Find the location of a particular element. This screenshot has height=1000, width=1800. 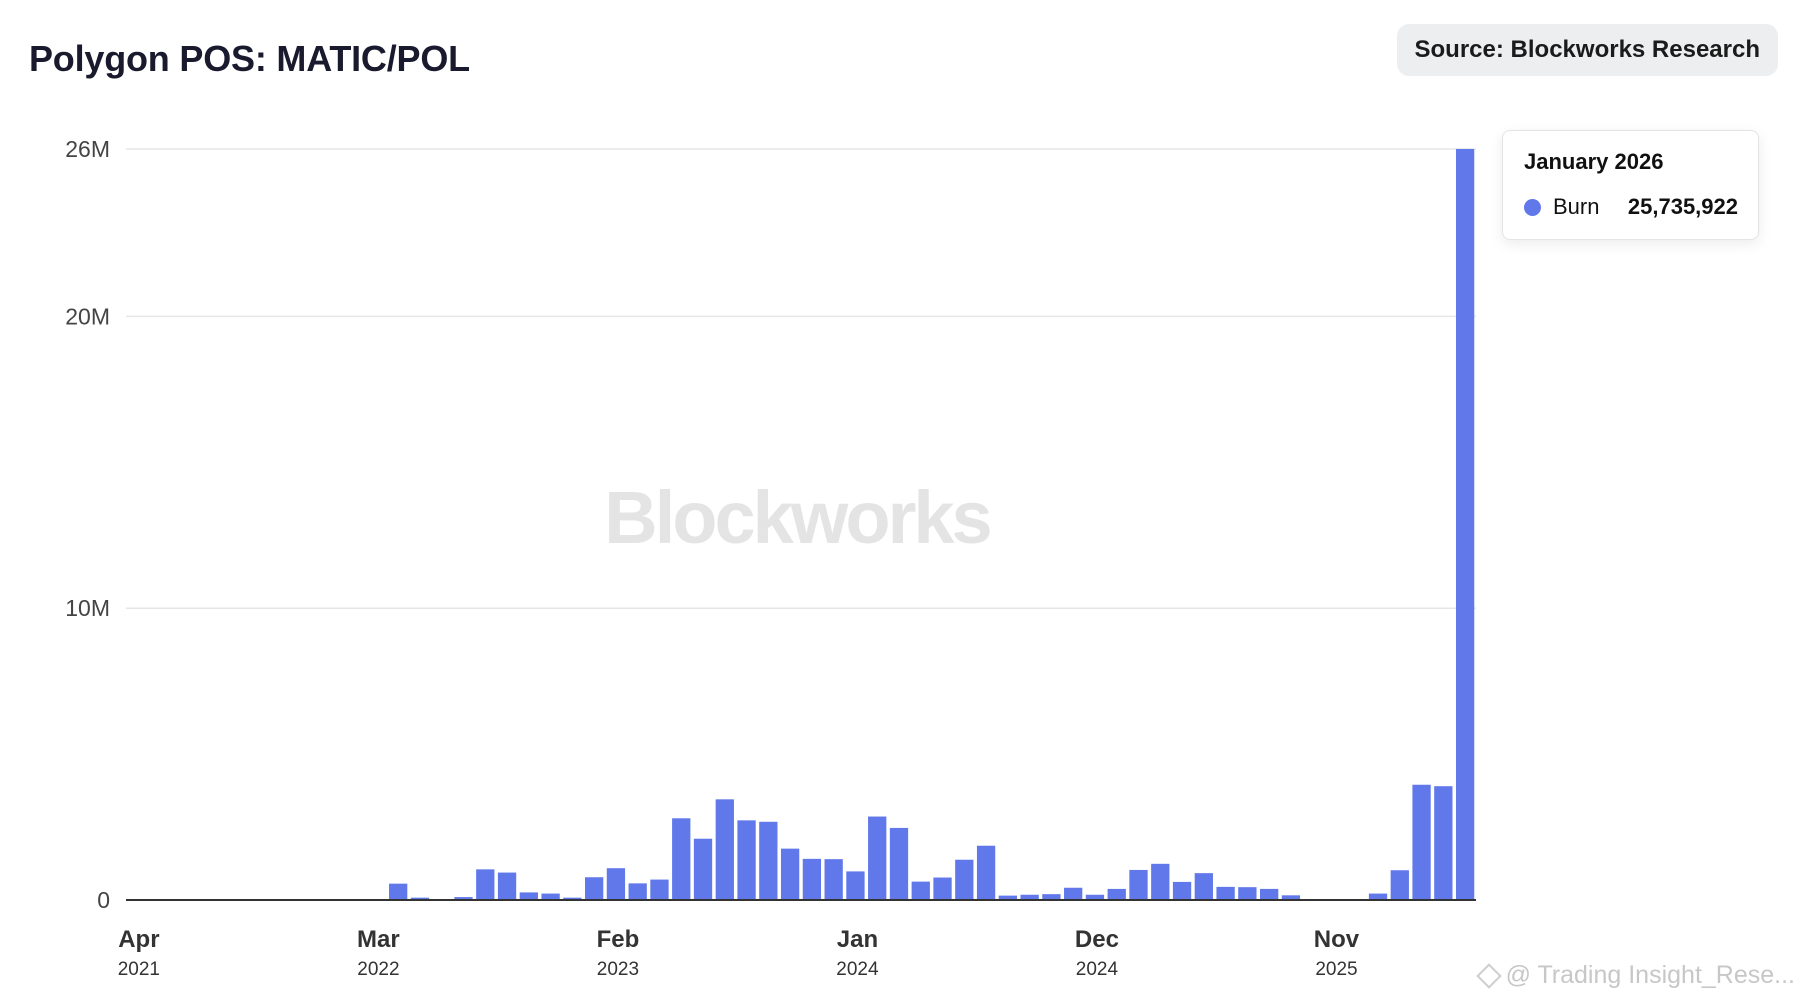

tooltip-value: 25,735,922 is located at coordinates (1682, 206).